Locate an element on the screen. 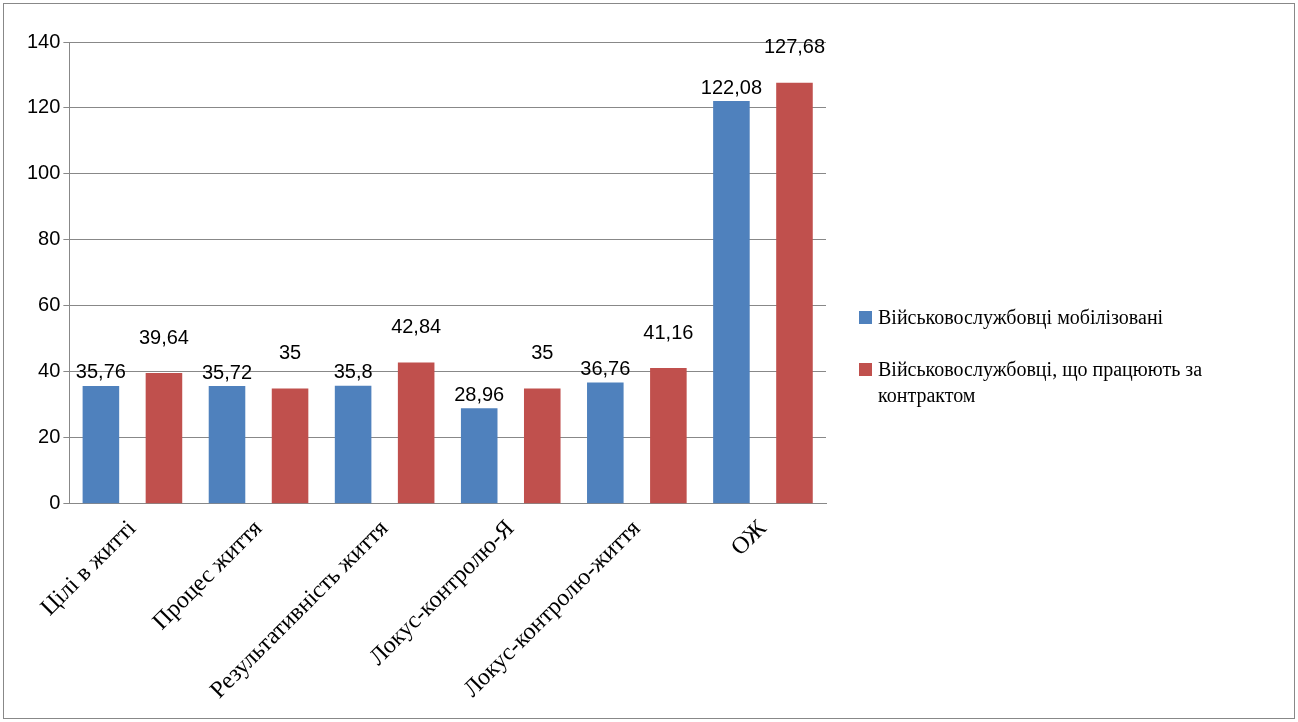  data-label: 35,8 is located at coordinates (353, 371).